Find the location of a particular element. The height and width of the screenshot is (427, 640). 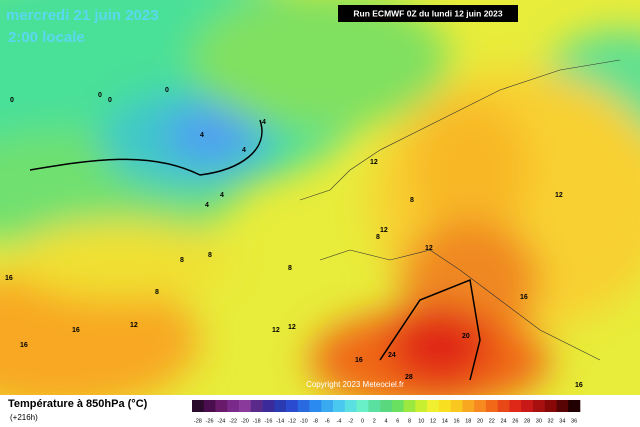

scale-label: -16 is located at coordinates (268, 421).